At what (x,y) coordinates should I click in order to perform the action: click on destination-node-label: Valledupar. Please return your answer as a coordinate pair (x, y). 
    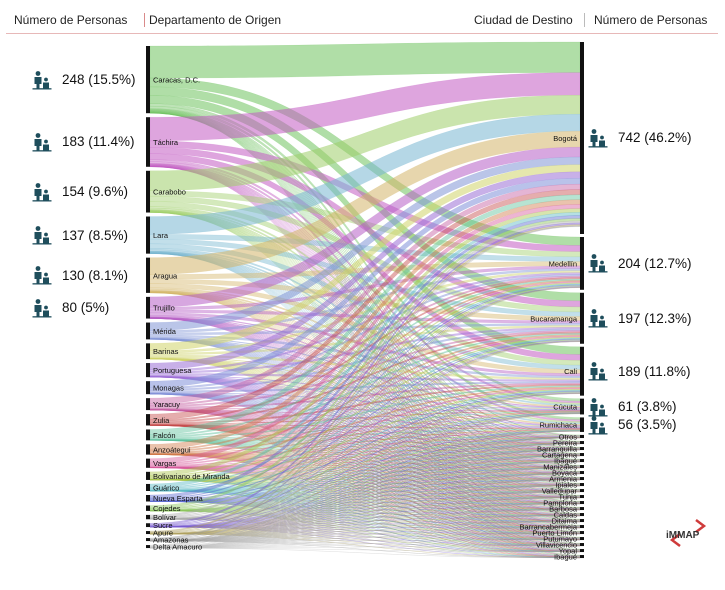
    Looking at the image, I should click on (560, 491).